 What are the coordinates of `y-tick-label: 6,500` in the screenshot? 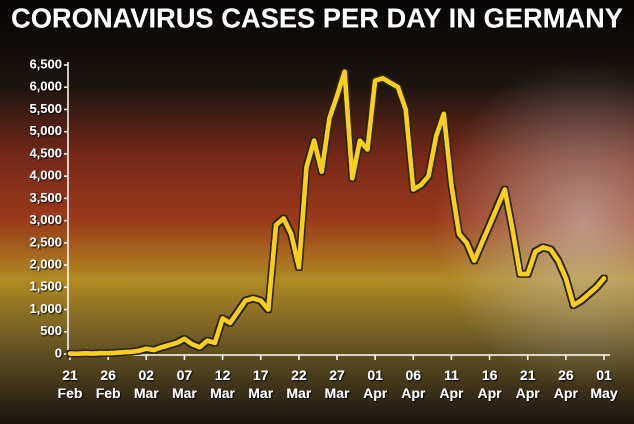 It's located at (45, 63).